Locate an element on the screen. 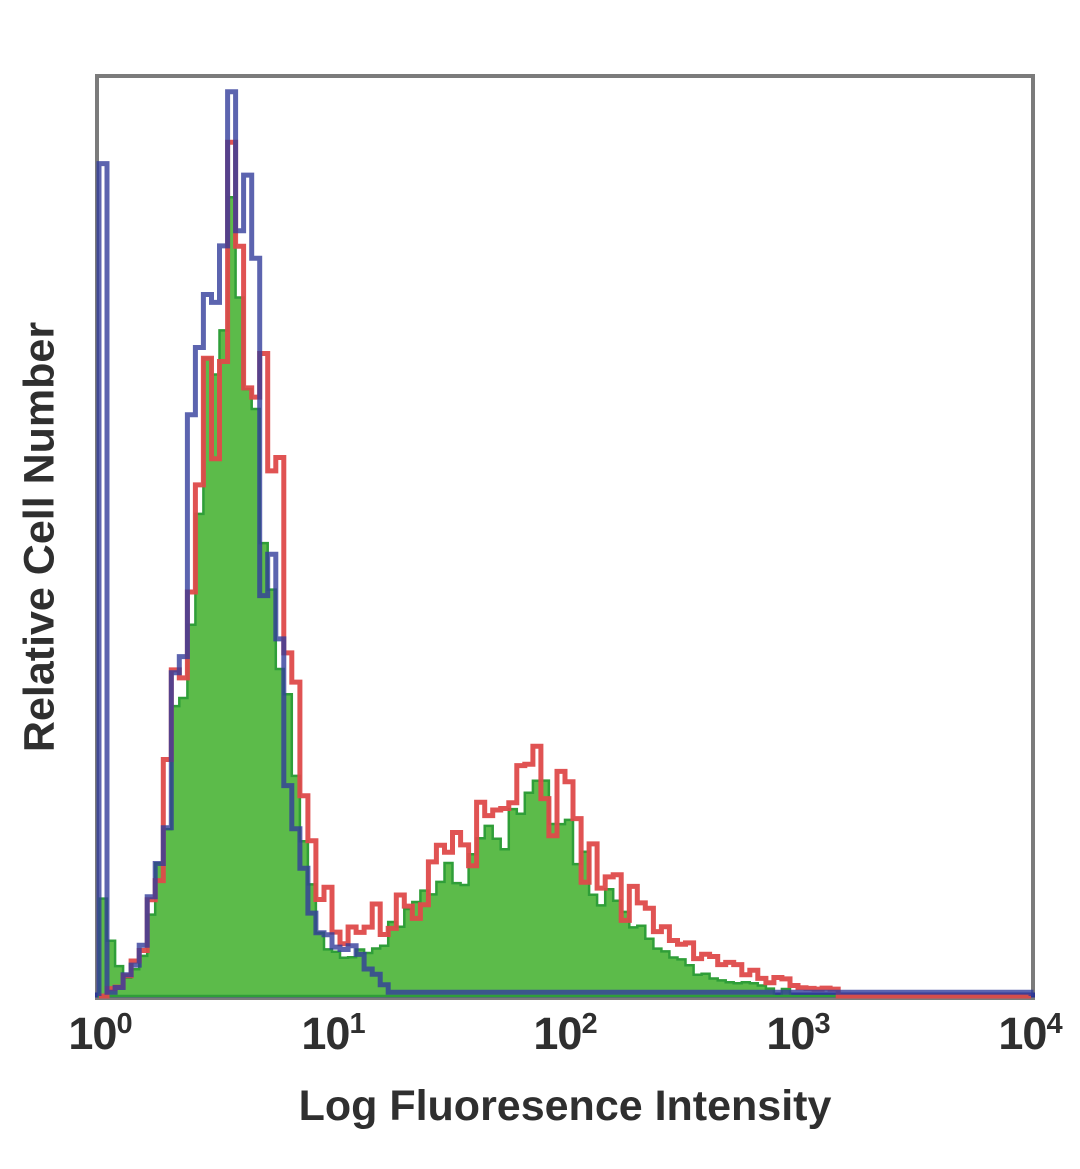 The width and height of the screenshot is (1080, 1169). y-axis-label: Relative Cell Number is located at coordinates (39, 537).